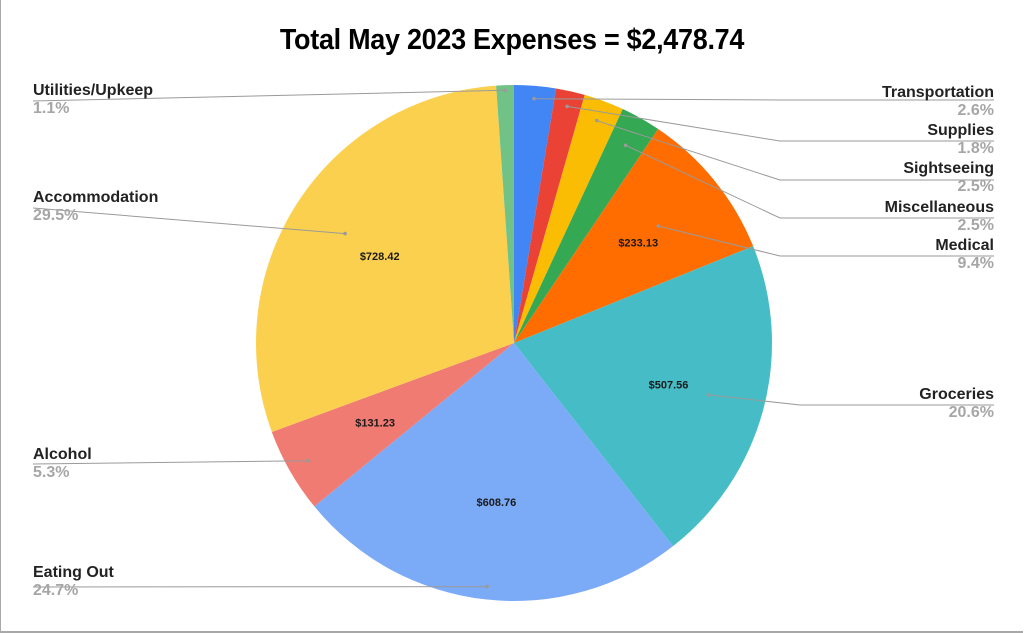  I want to click on slice-value-label: $131.23, so click(375, 423).